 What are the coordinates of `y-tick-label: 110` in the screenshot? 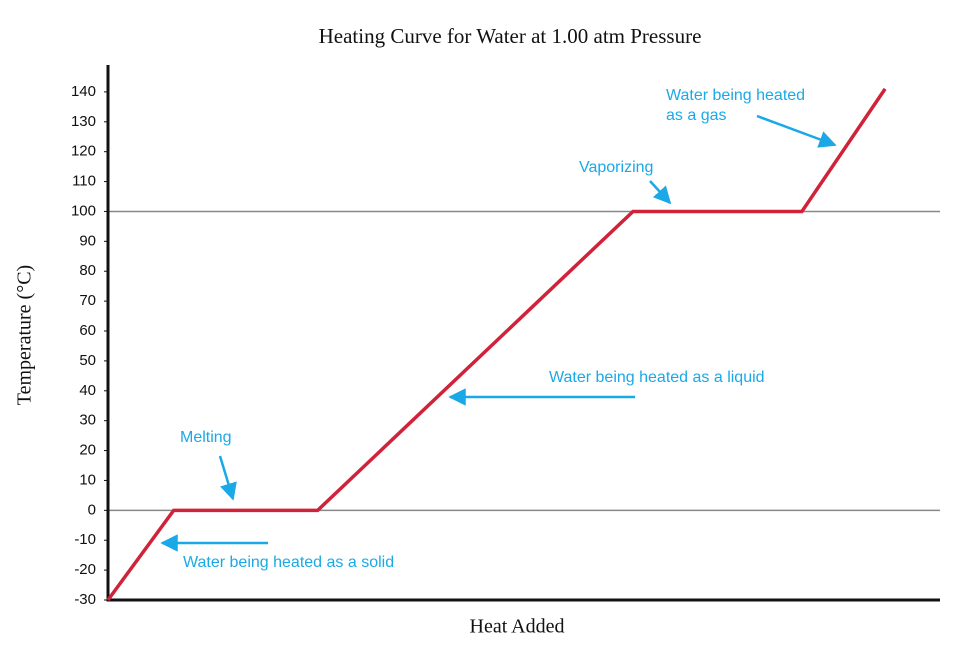 It's located at (84, 181).